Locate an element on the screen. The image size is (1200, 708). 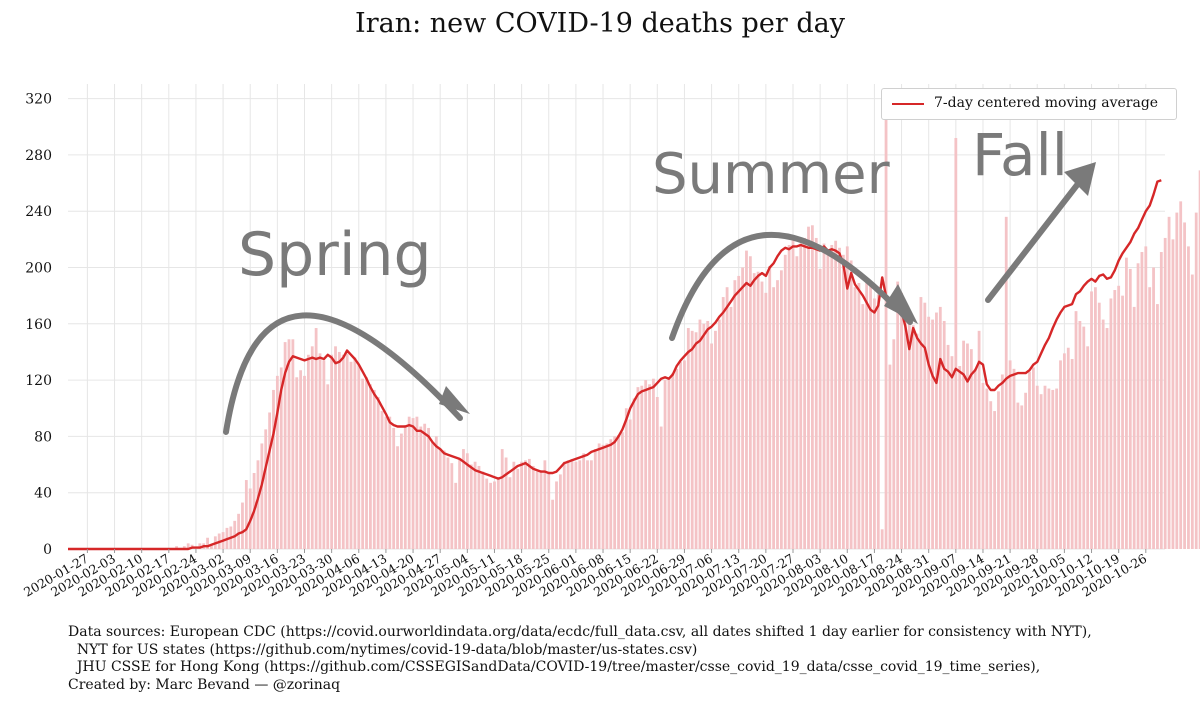
y-tick-label: 320 is located at coordinates (38, 100).